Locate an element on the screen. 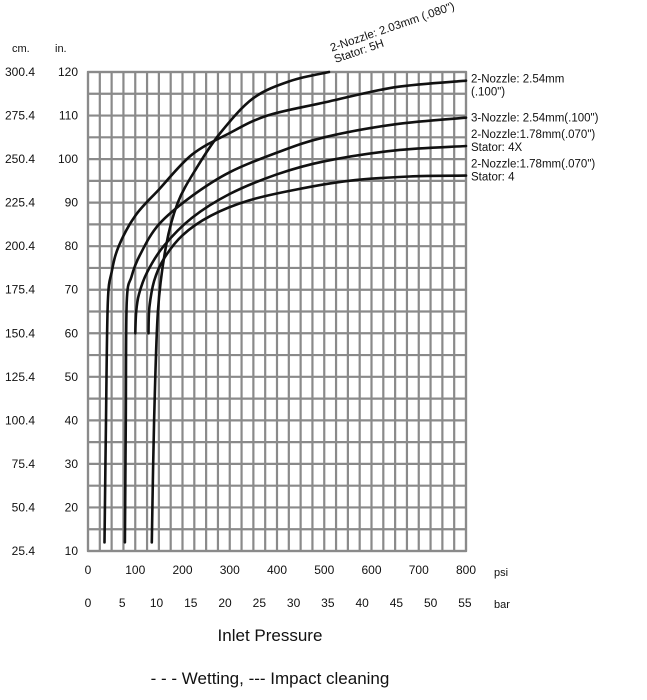 The width and height of the screenshot is (647, 700). x-tick-psi: 300 is located at coordinates (230, 570).